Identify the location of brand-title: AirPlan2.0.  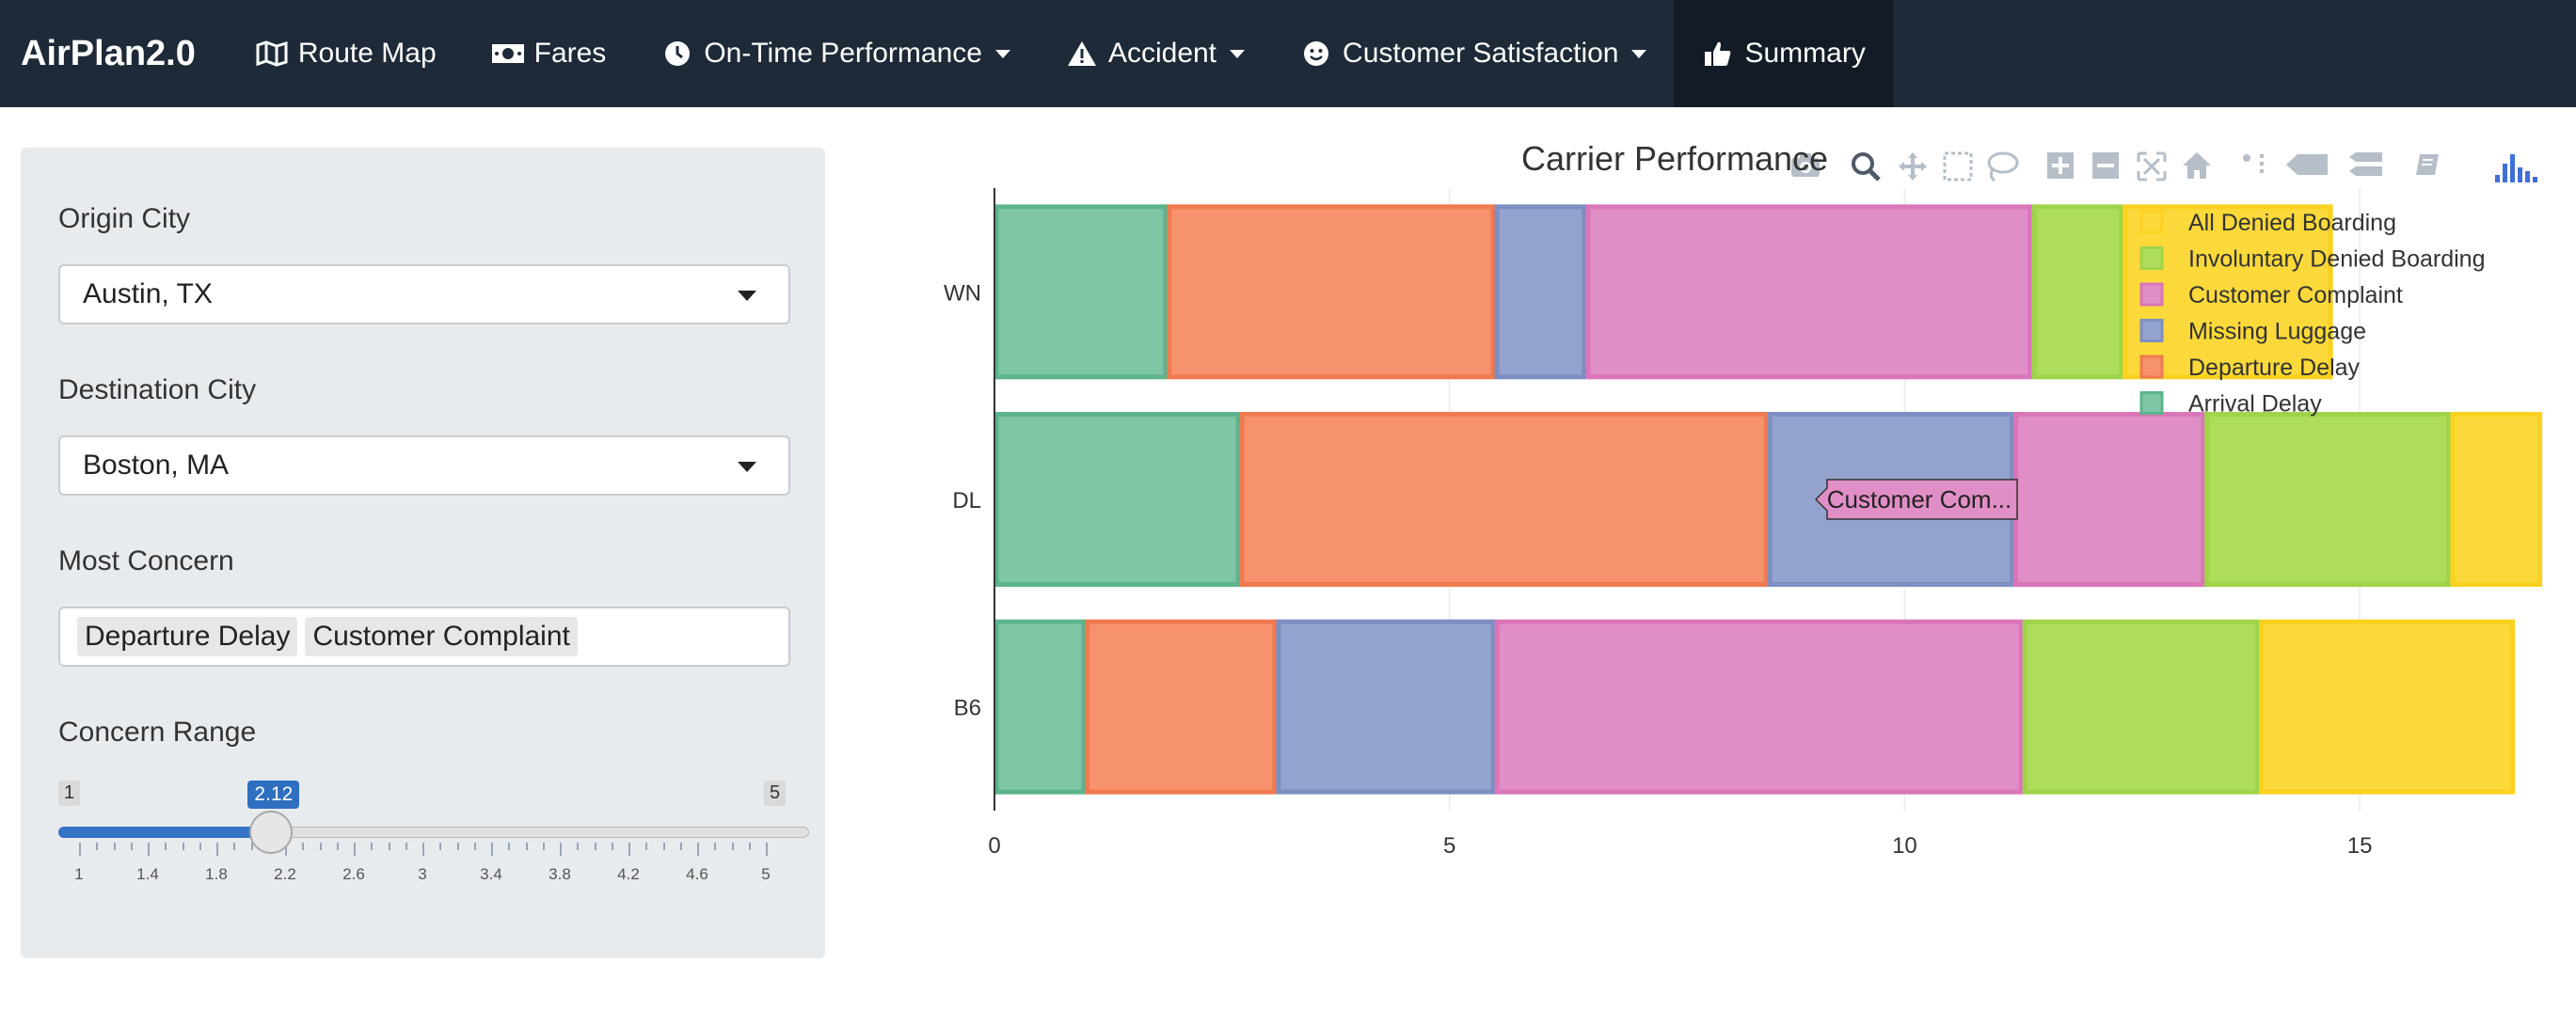
(109, 53).